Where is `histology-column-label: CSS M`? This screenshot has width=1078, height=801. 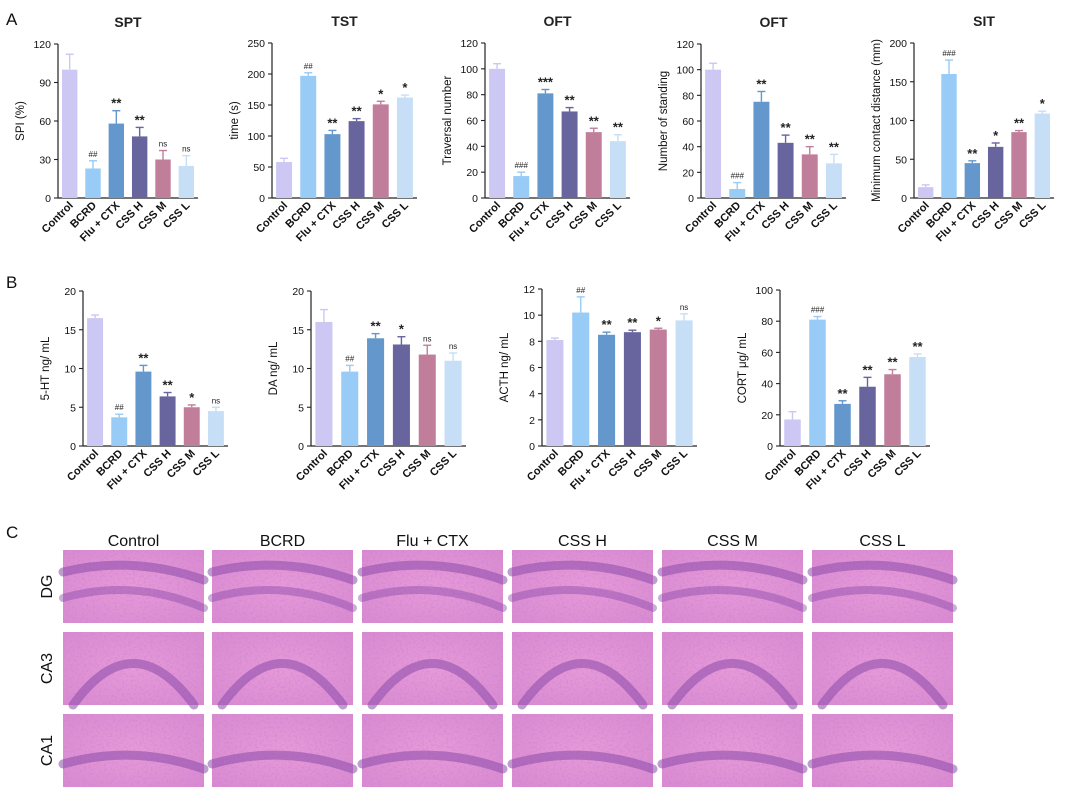
histology-column-label: CSS M is located at coordinates (732, 541).